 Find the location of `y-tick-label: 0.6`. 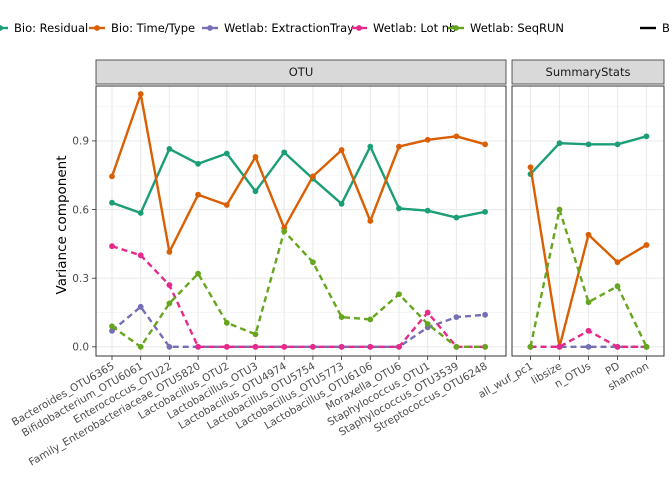

y-tick-label: 0.6 is located at coordinates (80, 210).